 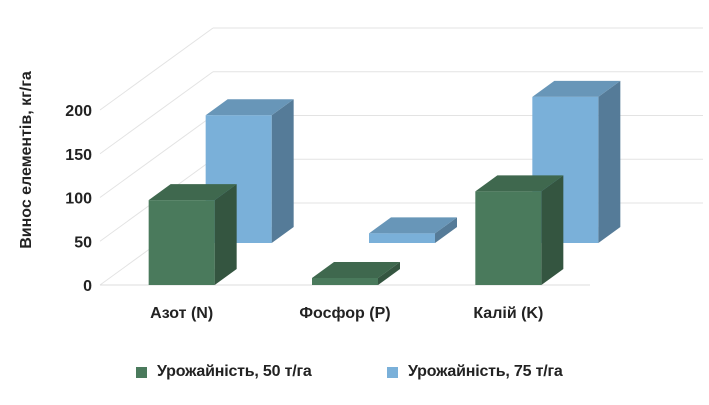 What do you see at coordinates (83, 242) in the screenshot?
I see `y-tick-label: 50` at bounding box center [83, 242].